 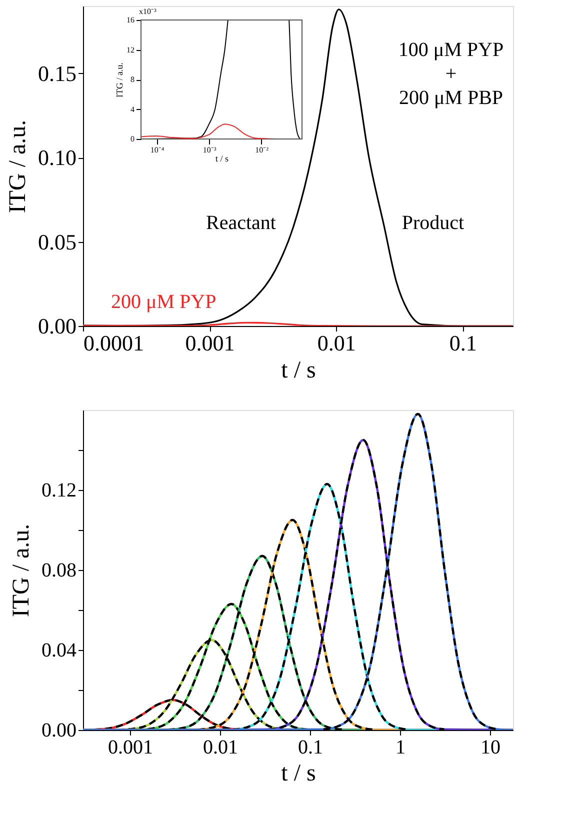 I want to click on y-tick-label: 4, so click(x=132, y=109).